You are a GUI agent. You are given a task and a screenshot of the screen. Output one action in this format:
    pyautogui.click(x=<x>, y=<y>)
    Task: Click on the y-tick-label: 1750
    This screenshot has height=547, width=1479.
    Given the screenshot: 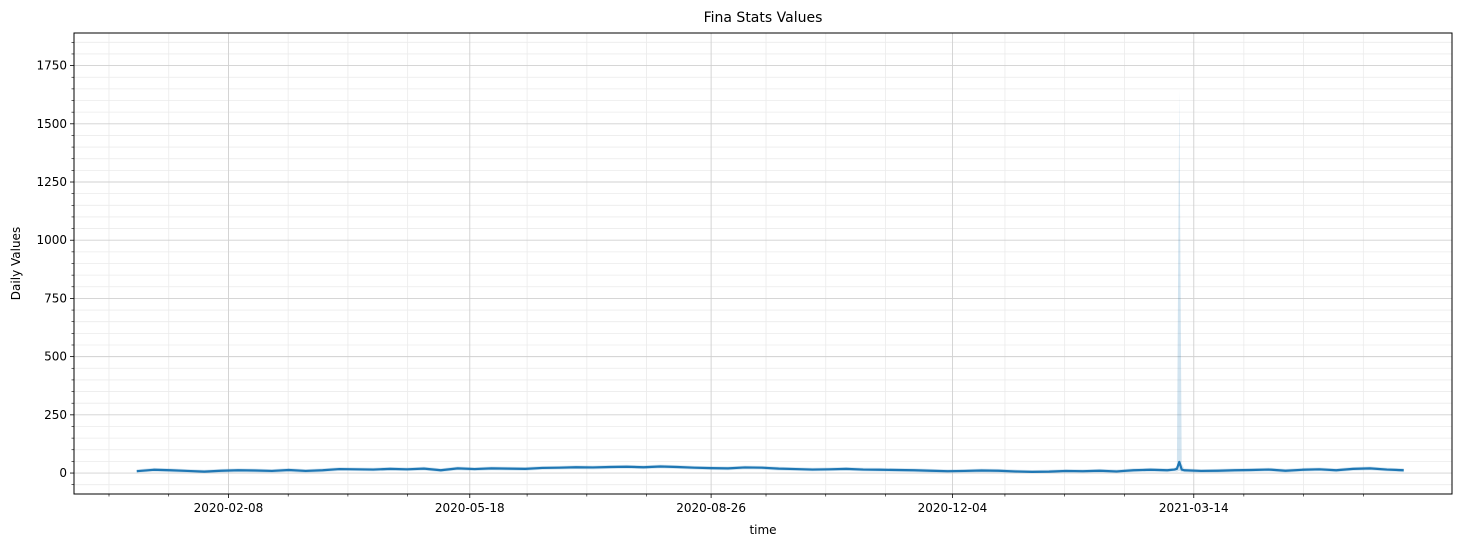 What is the action you would take?
    pyautogui.click(x=51, y=66)
    